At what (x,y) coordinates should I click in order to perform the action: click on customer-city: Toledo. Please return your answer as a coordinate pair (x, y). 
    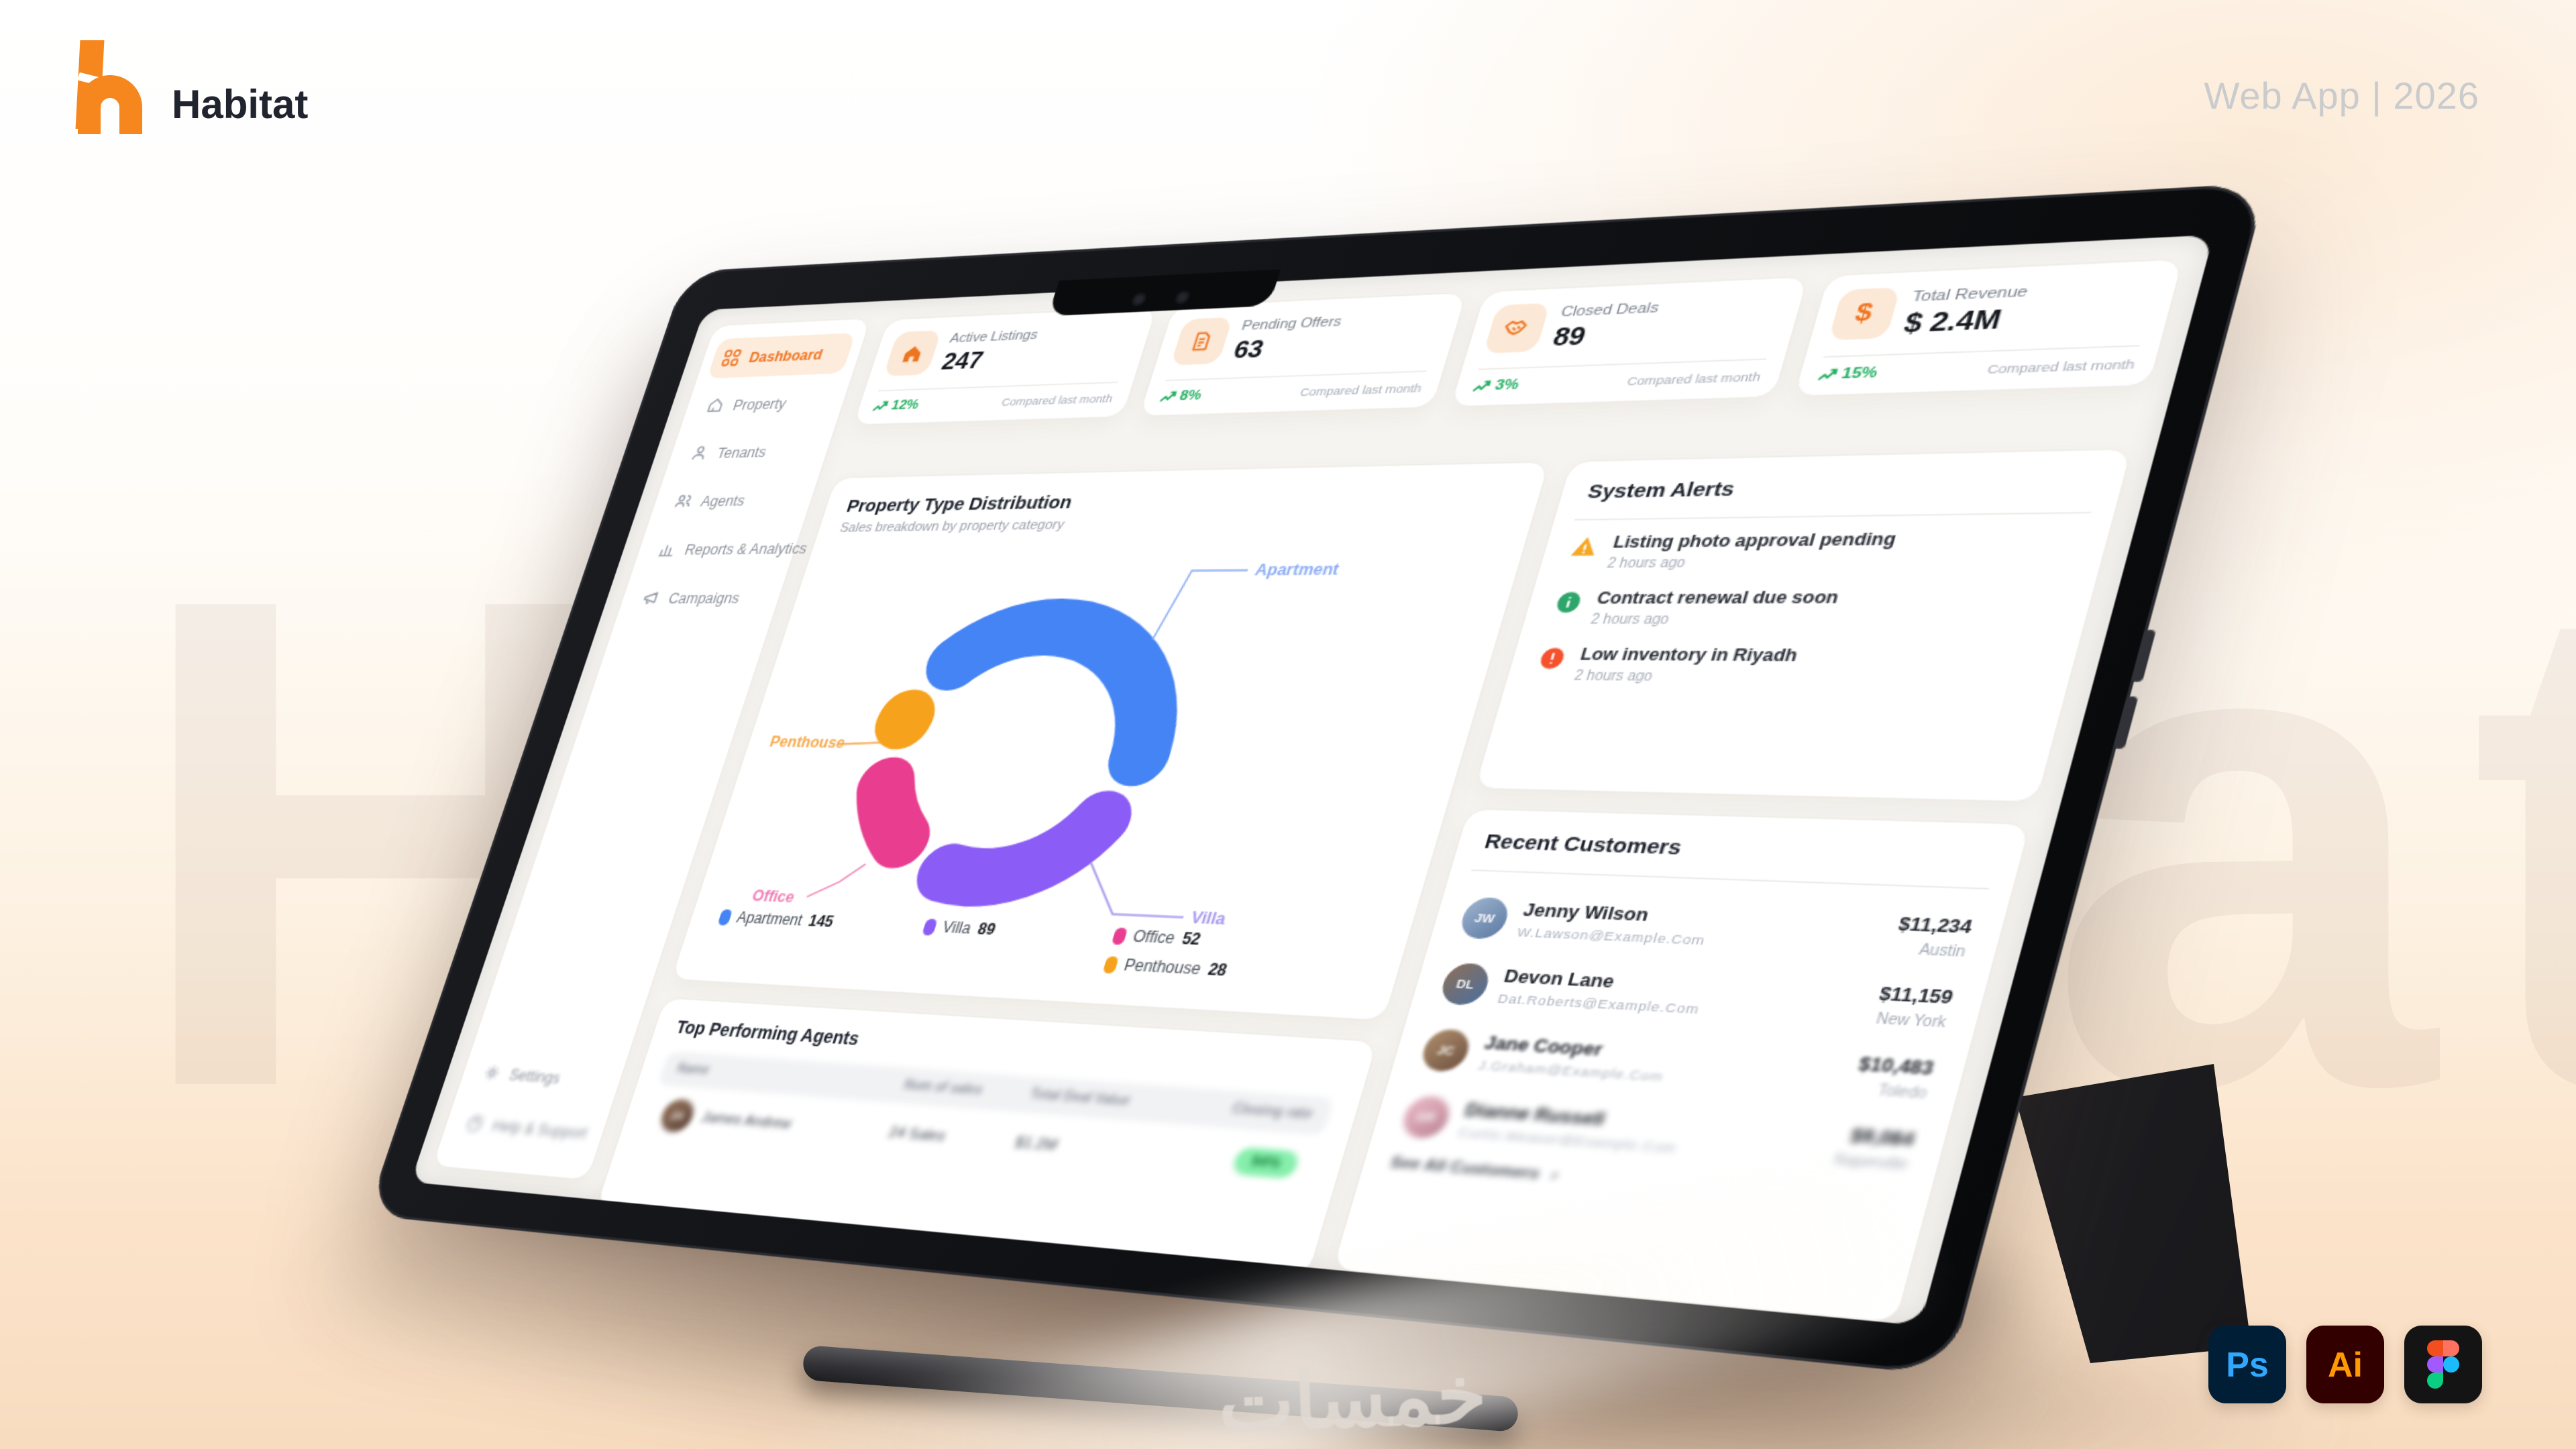
    Looking at the image, I should click on (1902, 1093).